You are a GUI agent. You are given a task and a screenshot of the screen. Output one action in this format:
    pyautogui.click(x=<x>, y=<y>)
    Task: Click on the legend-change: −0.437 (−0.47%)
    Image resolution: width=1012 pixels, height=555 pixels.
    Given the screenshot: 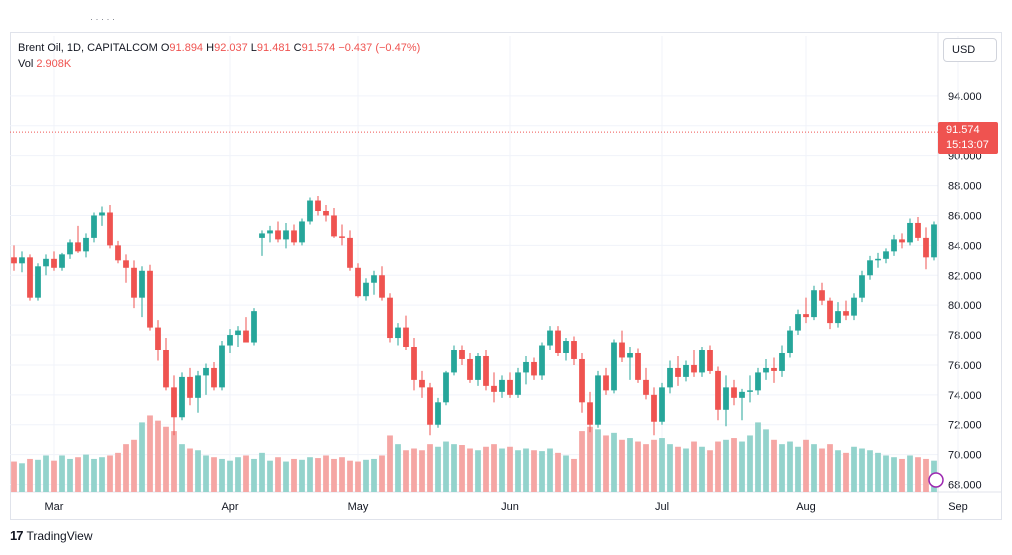 What is the action you would take?
    pyautogui.click(x=379, y=48)
    